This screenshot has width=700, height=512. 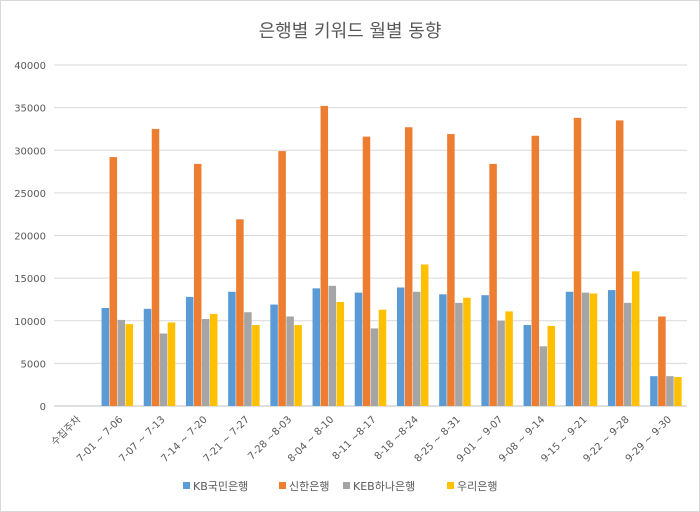 What do you see at coordinates (355, 438) in the screenshot?
I see `x-tick-label: 8-11 ~8-17` at bounding box center [355, 438].